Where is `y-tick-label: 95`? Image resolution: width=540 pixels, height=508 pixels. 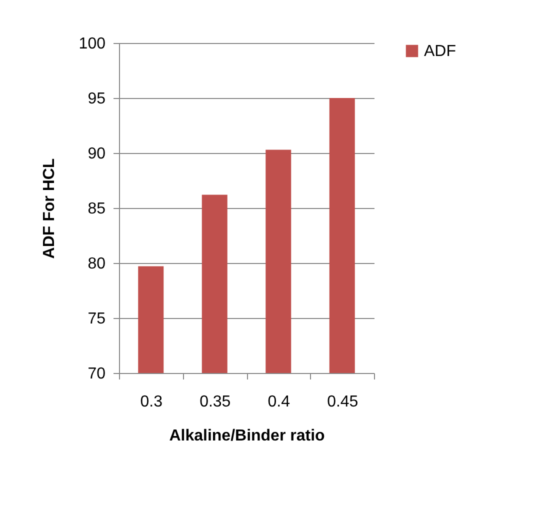
y-tick-label: 95 is located at coordinates (97, 99).